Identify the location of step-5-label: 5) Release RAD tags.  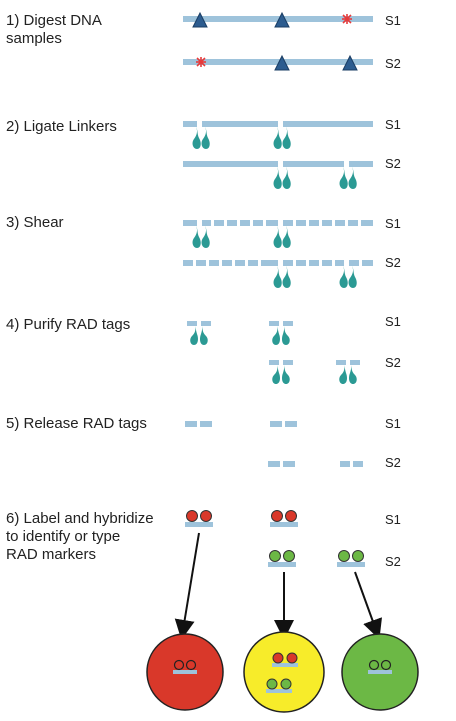
(76, 424).